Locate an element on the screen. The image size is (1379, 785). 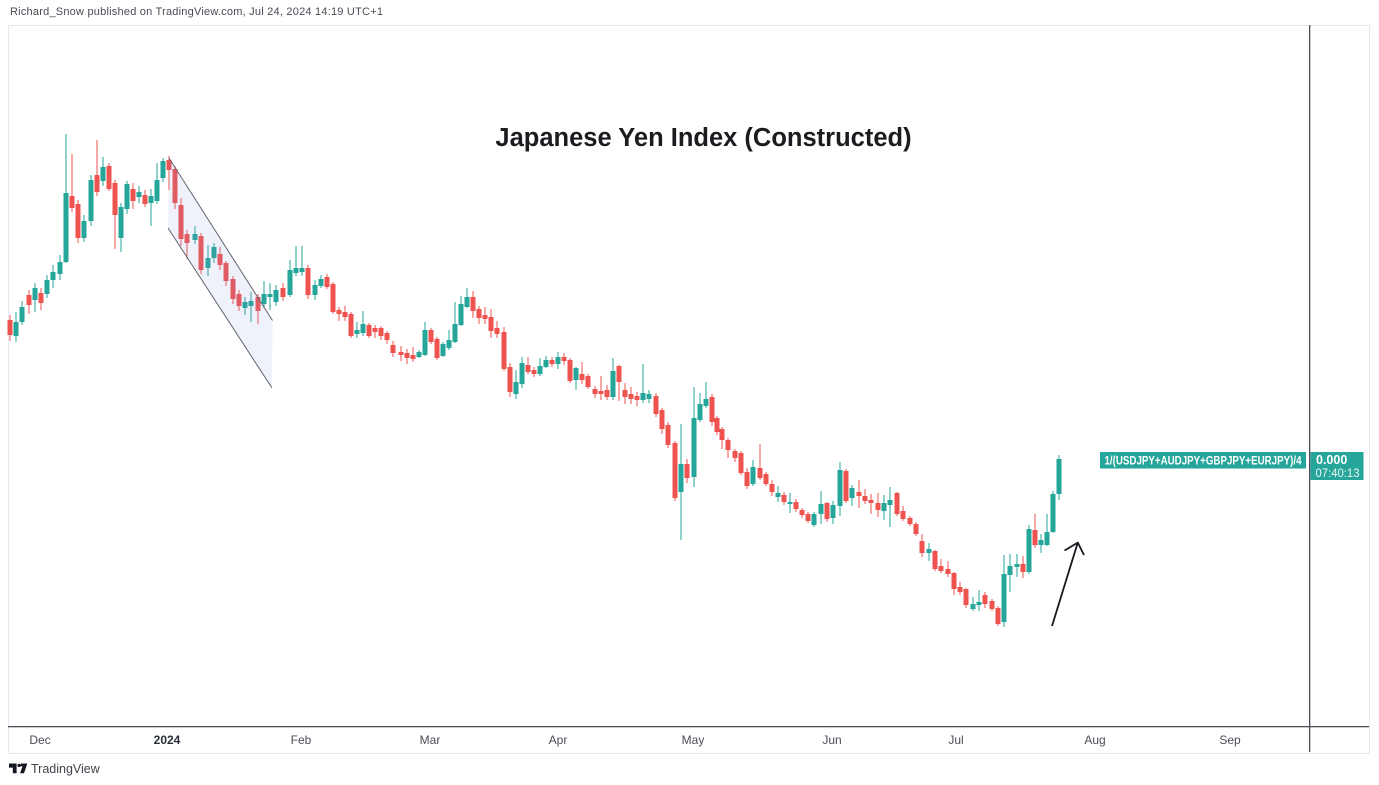
svg-text: 07:40:13 is located at coordinates (1338, 474).